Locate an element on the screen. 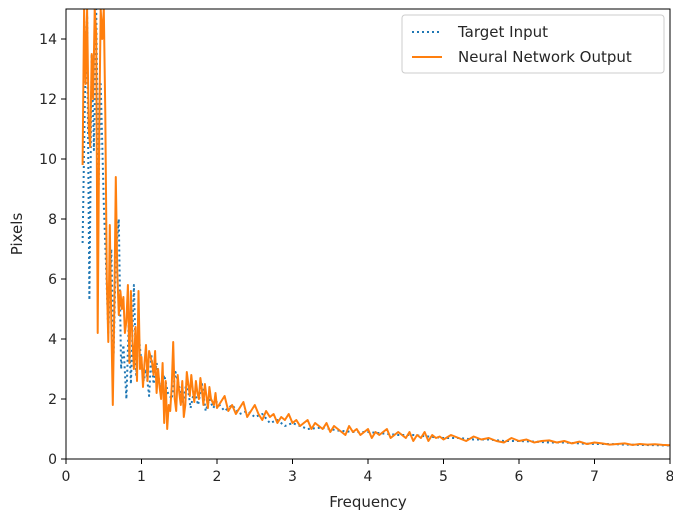  x-tick-label: 0 is located at coordinates (66, 477).